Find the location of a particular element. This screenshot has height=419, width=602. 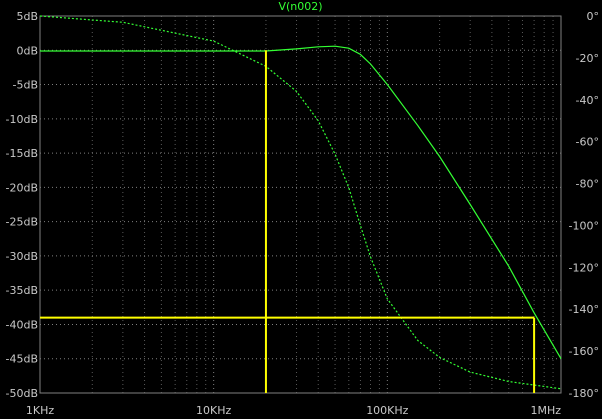

right-tick-label: -80° is located at coordinates (587, 184).